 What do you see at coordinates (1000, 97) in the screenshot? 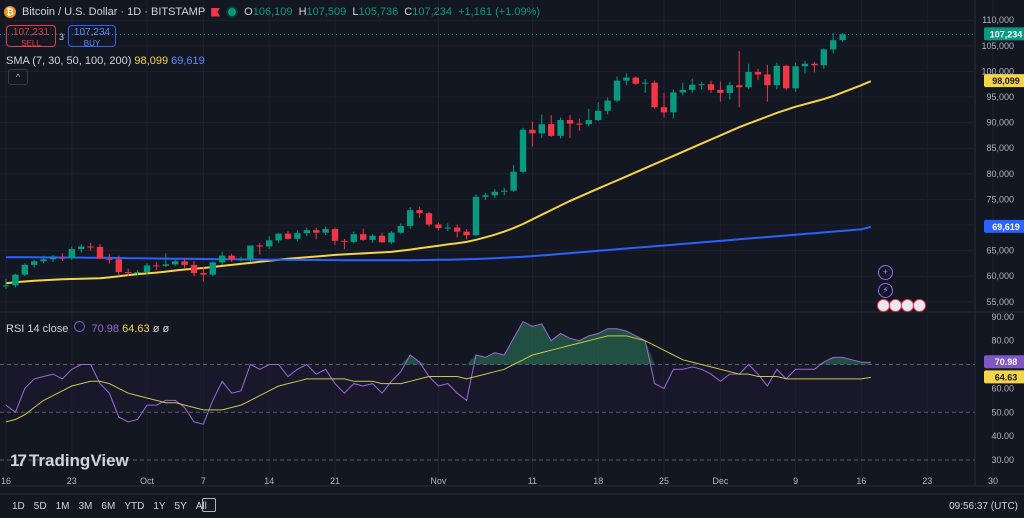
I see `price-tick-label: 95,000` at bounding box center [1000, 97].